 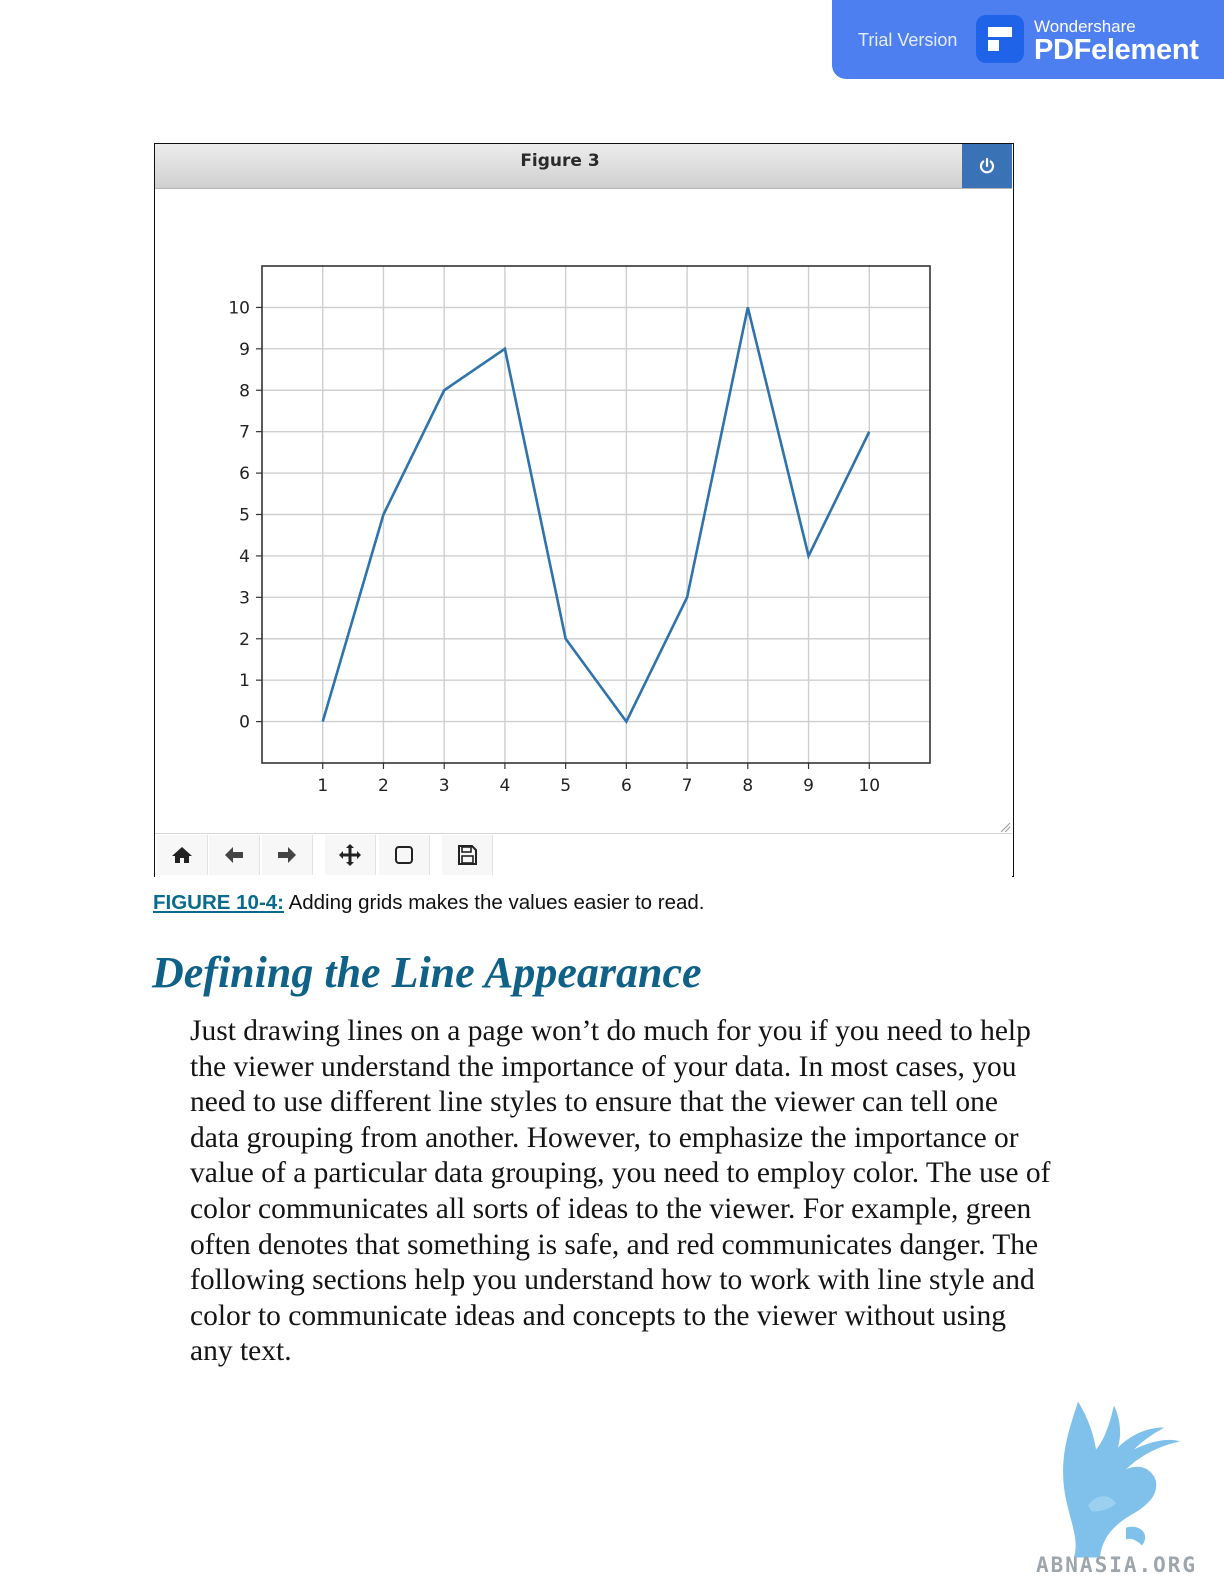 I want to click on window-titlebar: Figure 3, so click(x=583, y=166).